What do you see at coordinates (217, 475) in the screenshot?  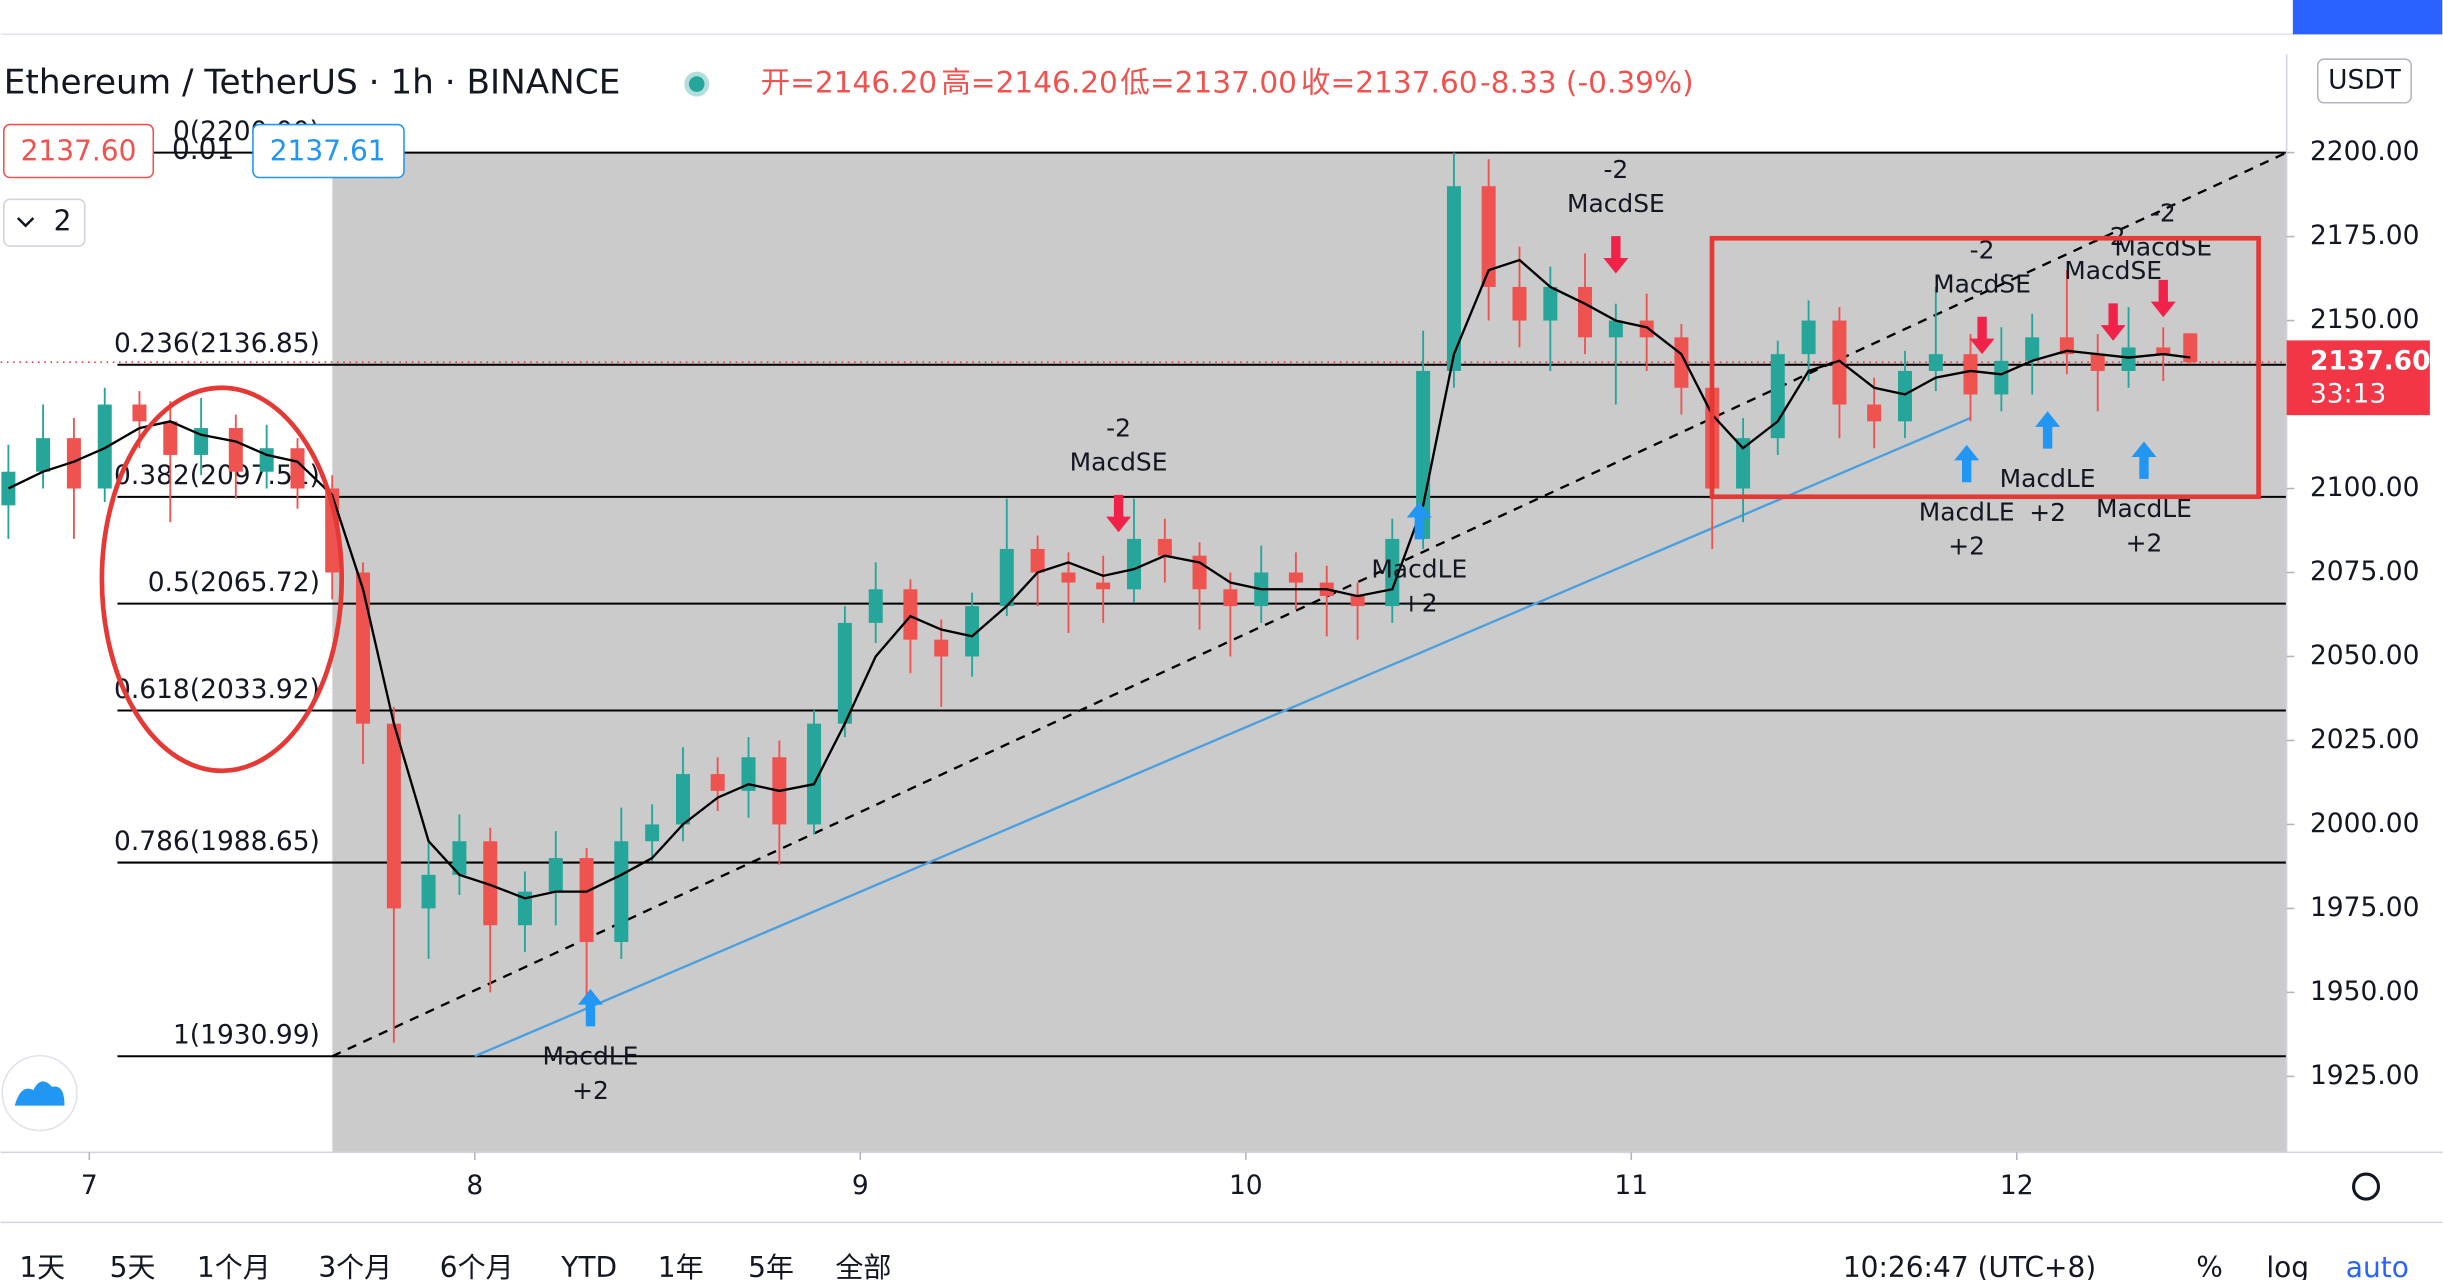 I see `fib-label: 0.382(2097.51)` at bounding box center [217, 475].